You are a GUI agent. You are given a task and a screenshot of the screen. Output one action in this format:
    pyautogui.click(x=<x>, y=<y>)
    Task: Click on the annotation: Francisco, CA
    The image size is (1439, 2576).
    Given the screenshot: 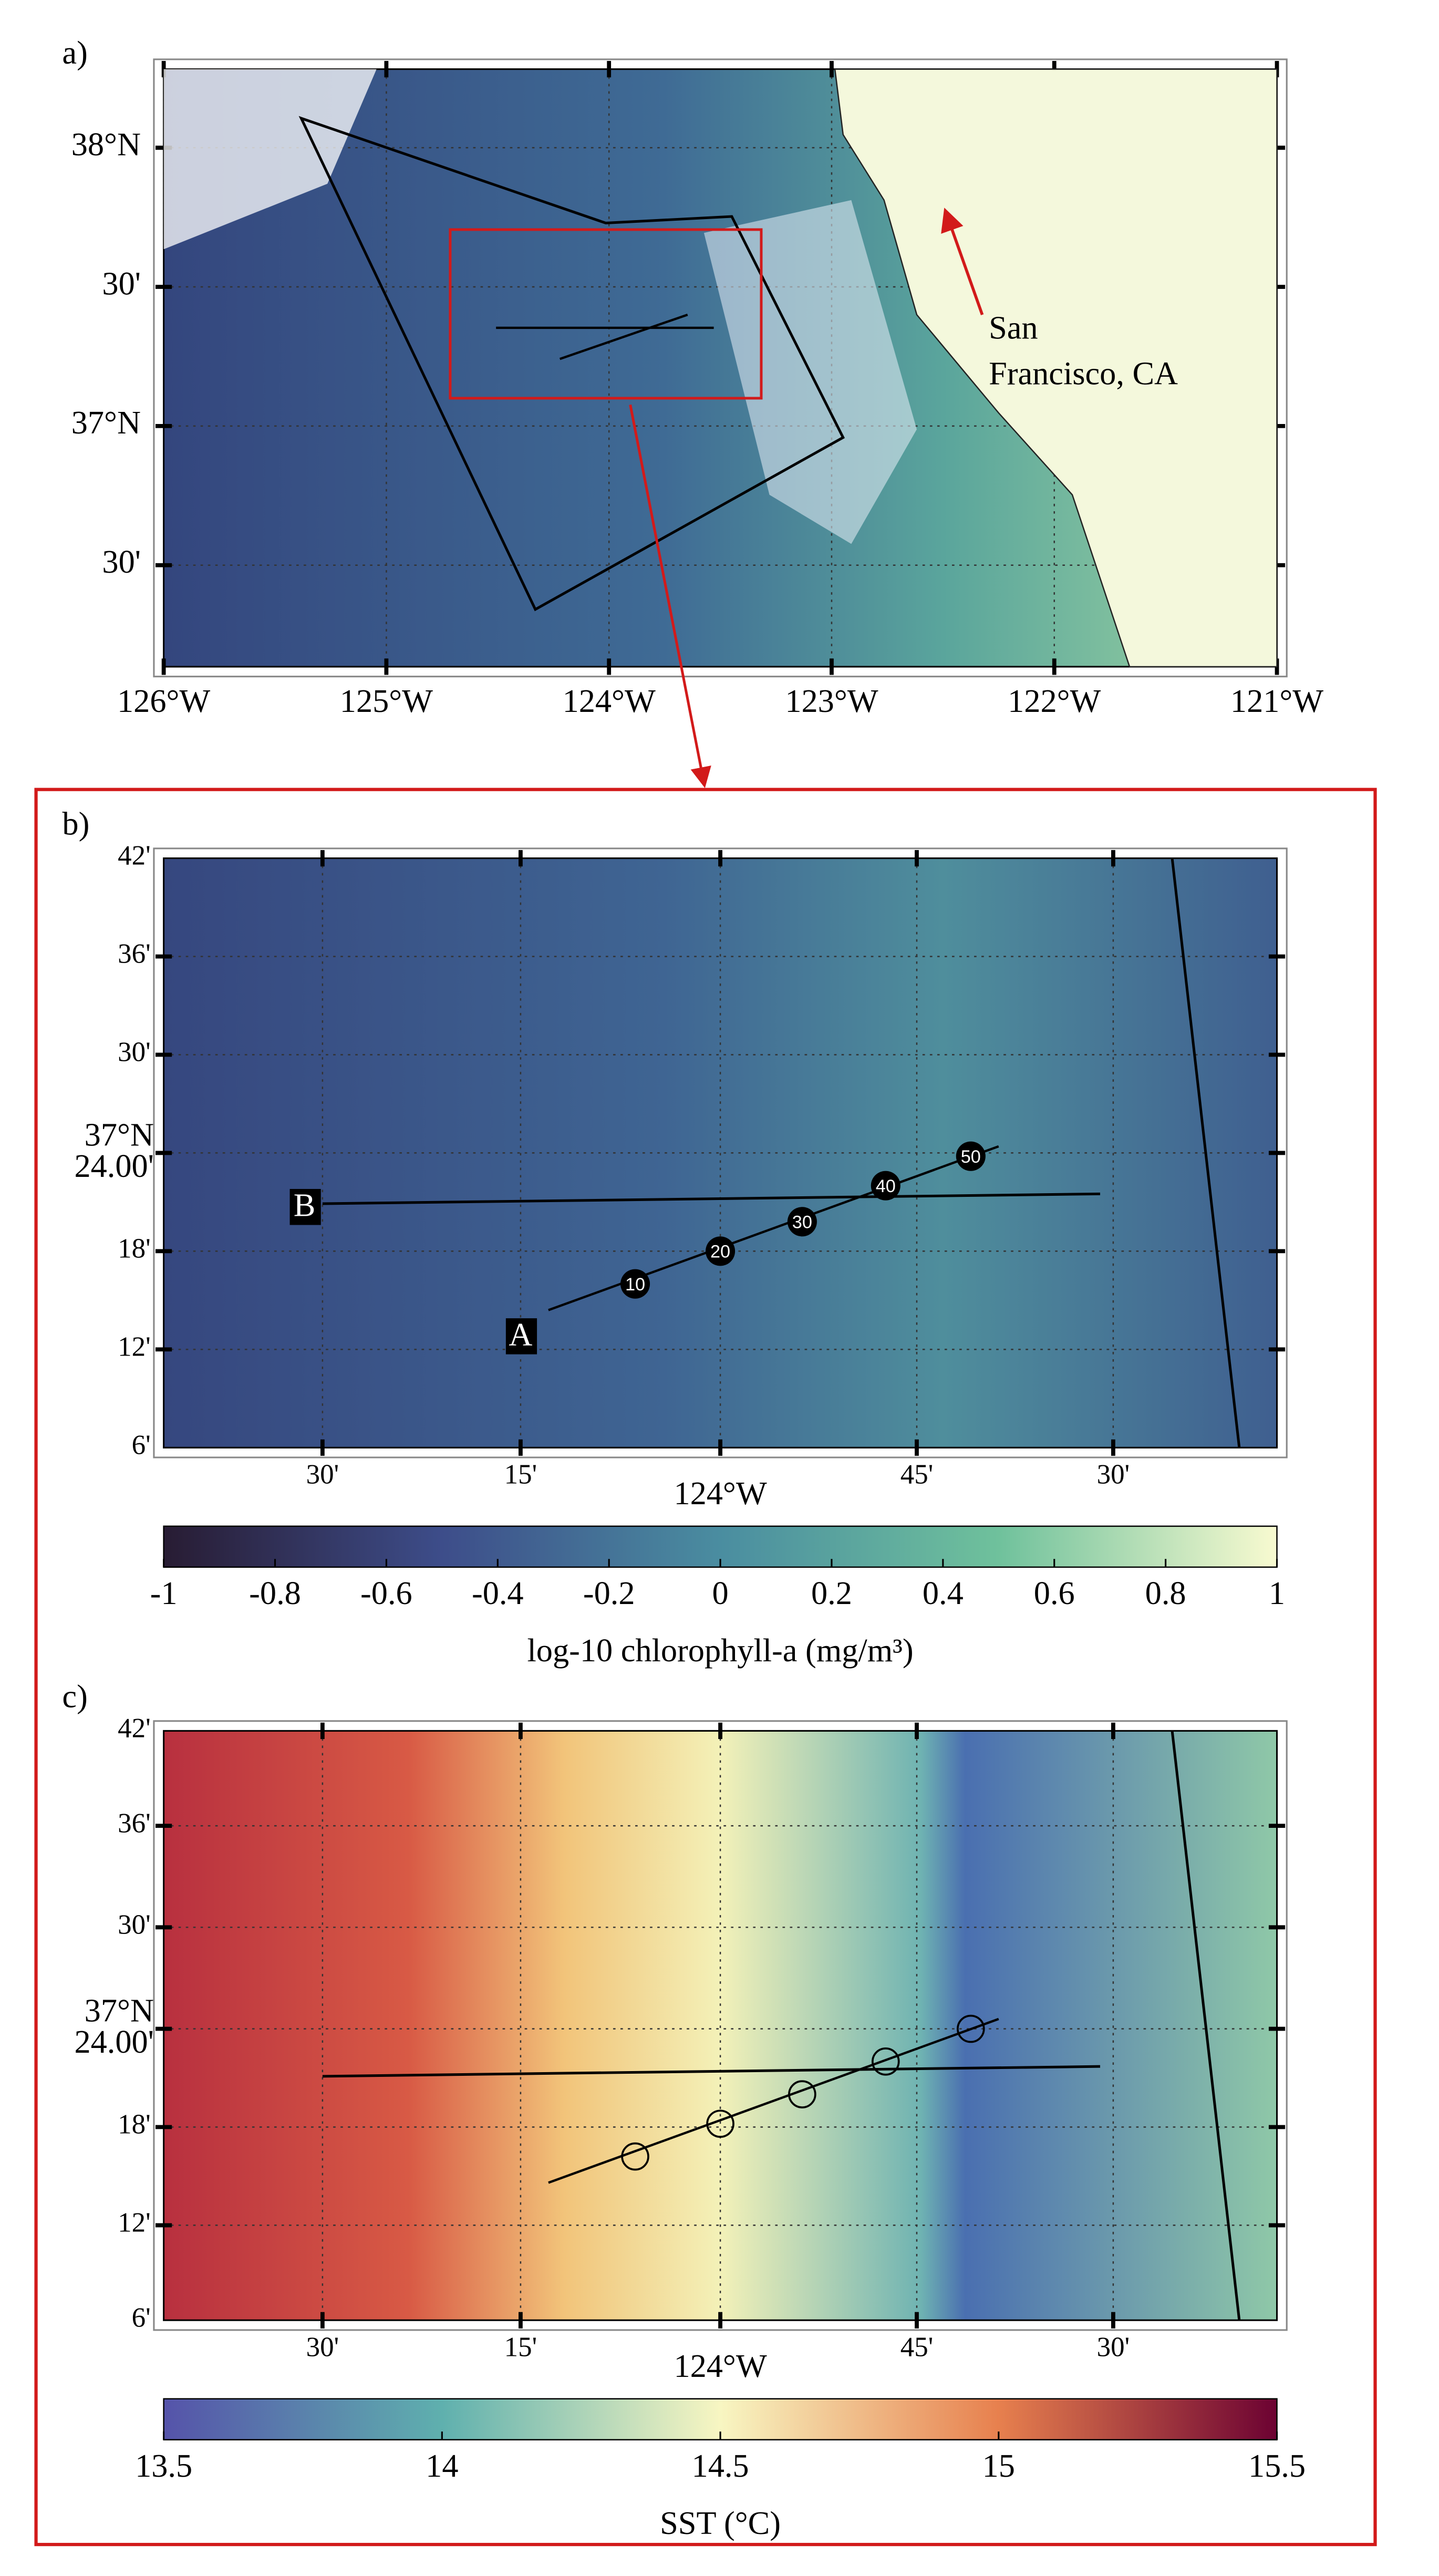 What is the action you would take?
    pyautogui.click(x=1084, y=374)
    